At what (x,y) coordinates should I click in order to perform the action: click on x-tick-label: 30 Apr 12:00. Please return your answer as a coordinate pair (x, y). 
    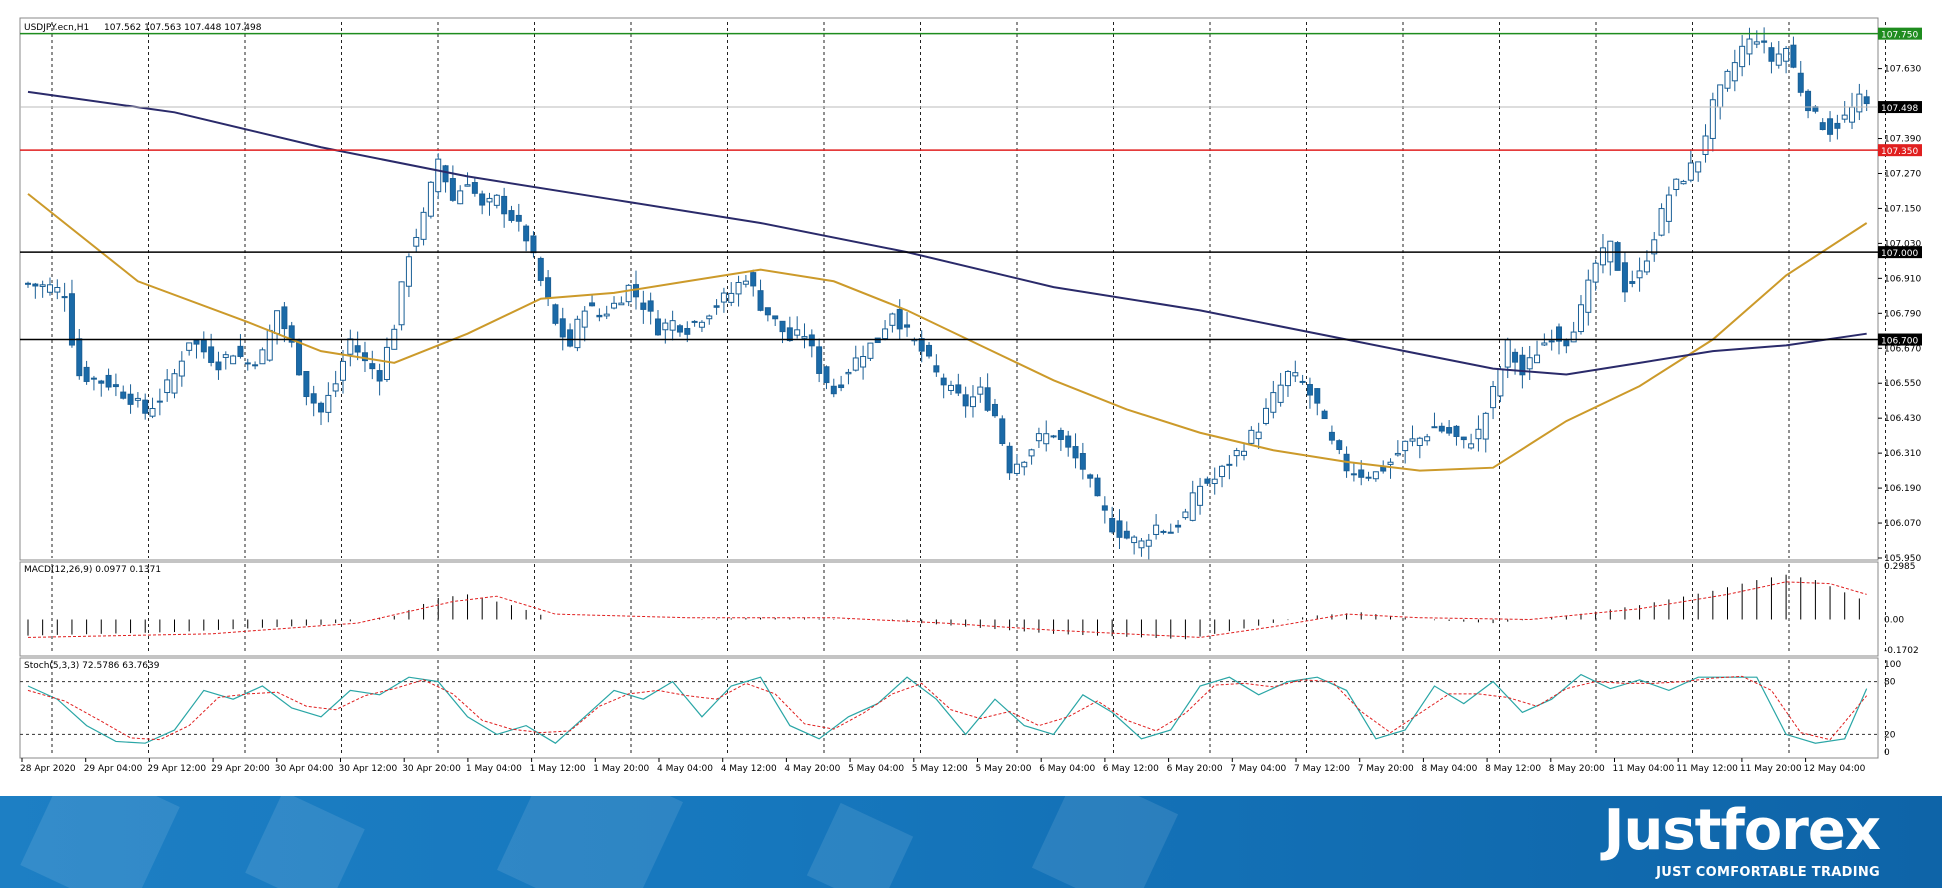
    Looking at the image, I should click on (368, 769).